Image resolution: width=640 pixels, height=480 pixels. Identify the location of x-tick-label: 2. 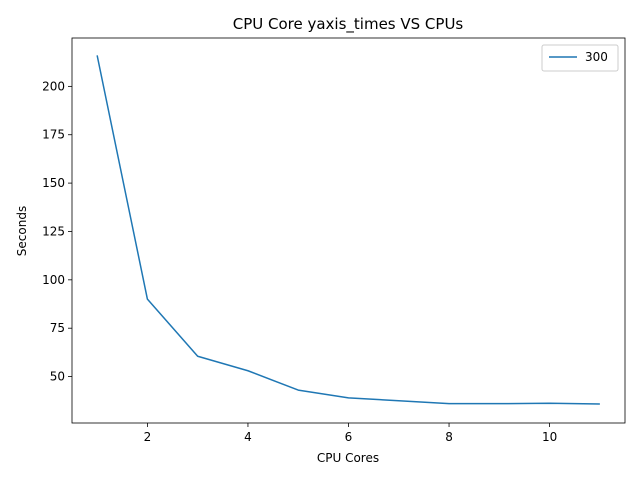
(148, 437).